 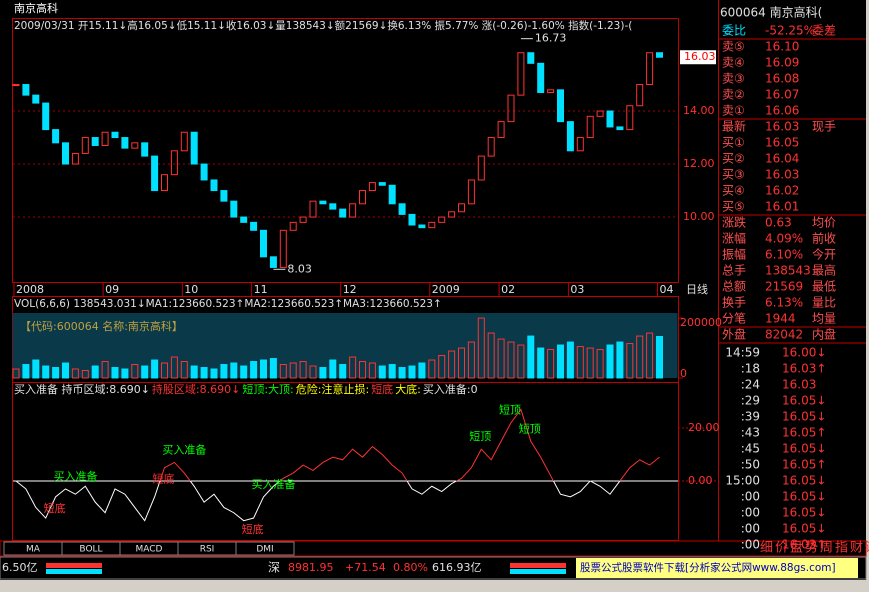 What do you see at coordinates (261, 289) in the screenshot?
I see `x-tick-label: 11` at bounding box center [261, 289].